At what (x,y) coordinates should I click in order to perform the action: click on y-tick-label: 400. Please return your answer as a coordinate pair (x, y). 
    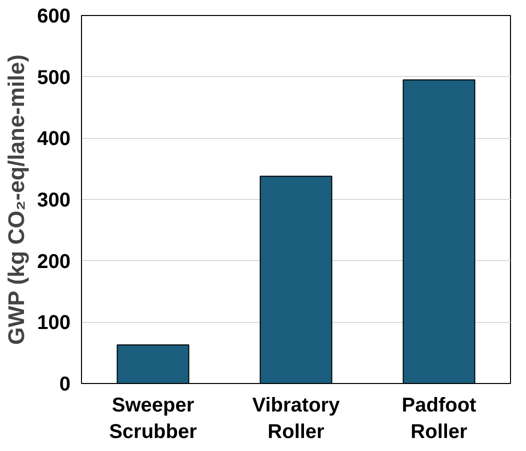
    Looking at the image, I should click on (54, 139).